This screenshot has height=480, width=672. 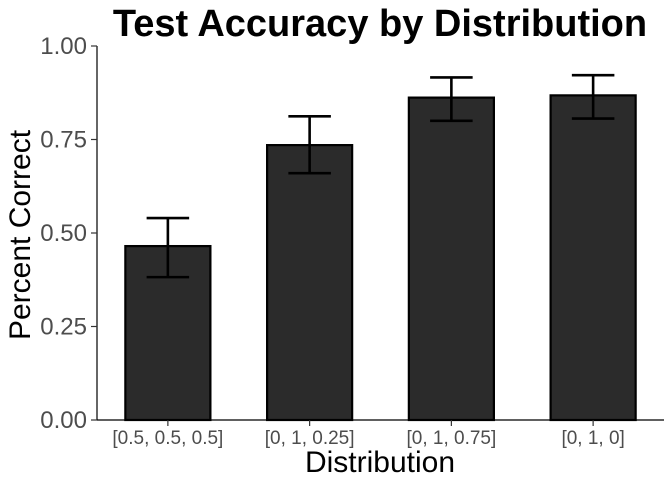 What do you see at coordinates (310, 438) in the screenshot?
I see `x-tick-label: [0, 1, 0.25]` at bounding box center [310, 438].